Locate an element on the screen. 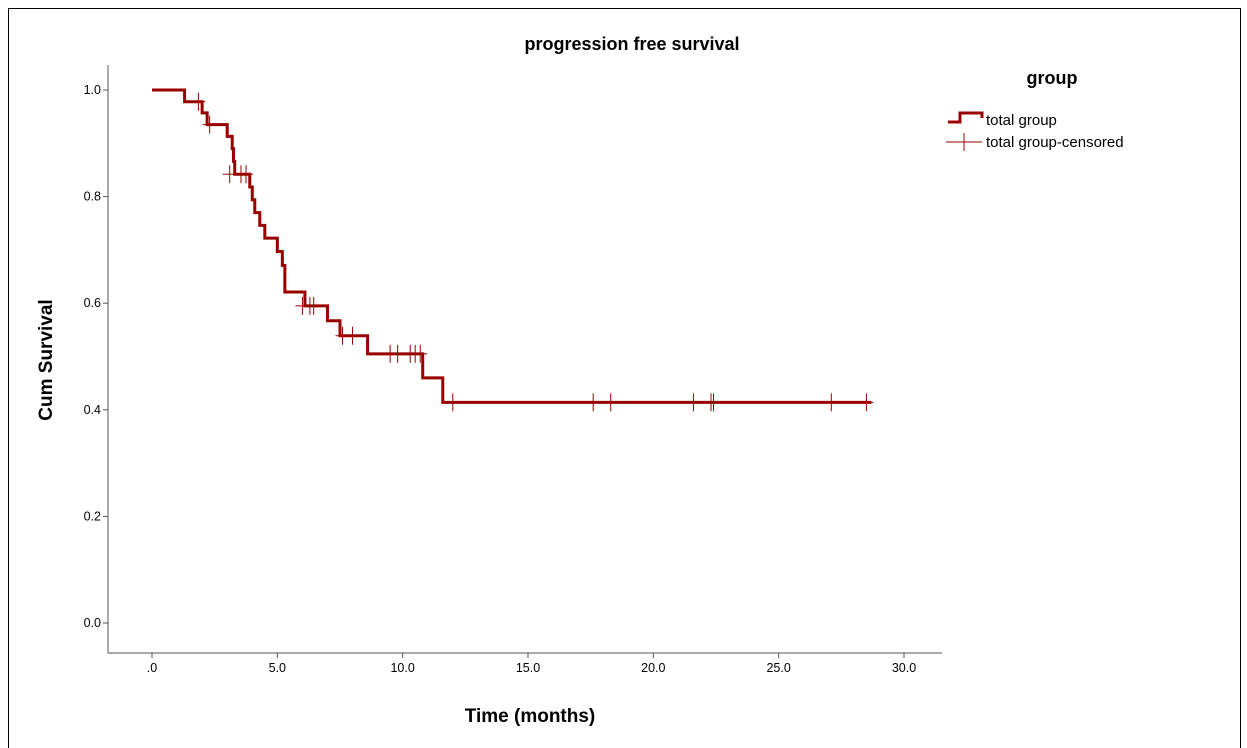 Image resolution: width=1247 pixels, height=748 pixels. x-tick-label: 5.0 is located at coordinates (277, 668).